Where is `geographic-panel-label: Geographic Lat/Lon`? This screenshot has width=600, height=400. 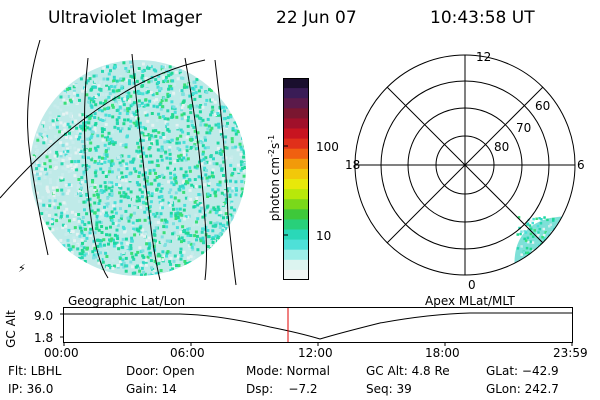
geographic-panel-label: Geographic Lat/Lon is located at coordinates (127, 301).